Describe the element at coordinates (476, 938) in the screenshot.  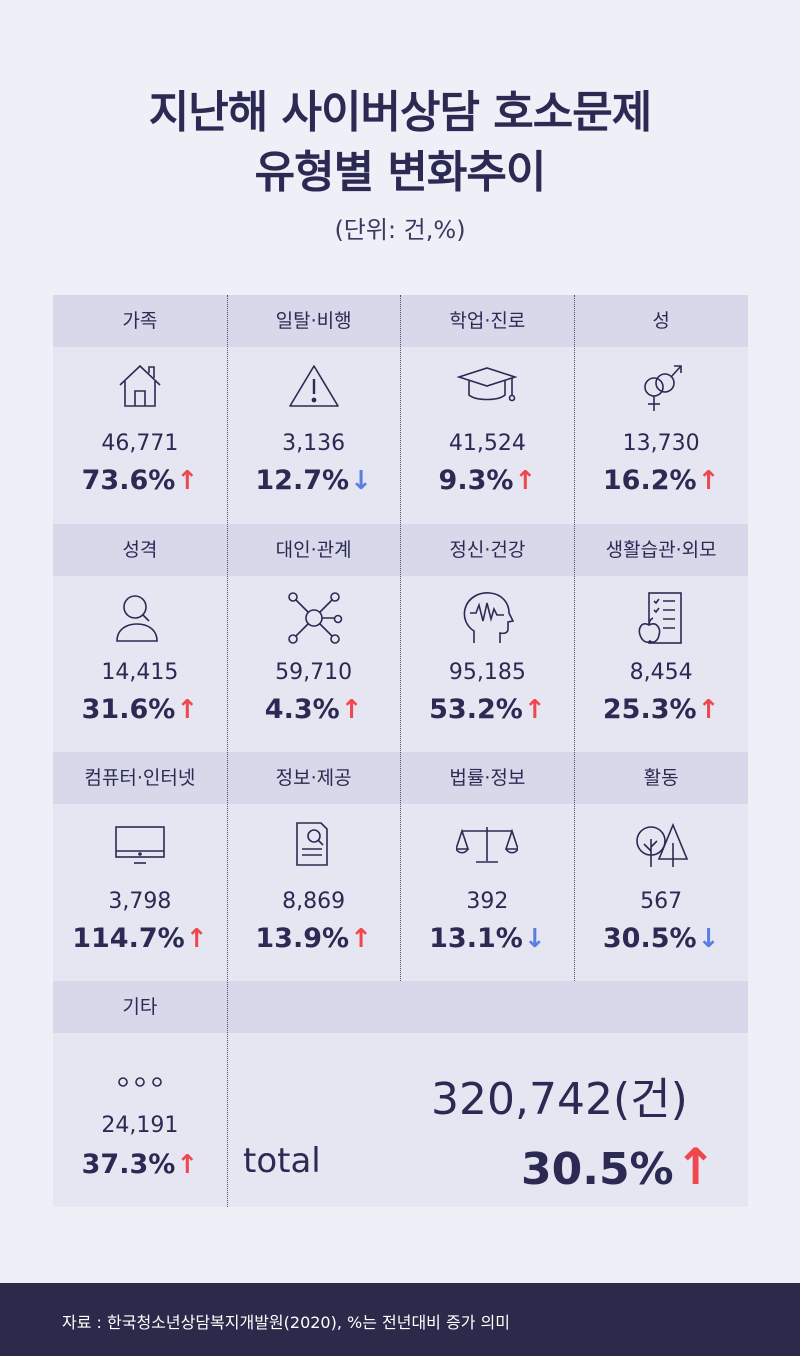
I see `percent-text: 13.1%` at that location.